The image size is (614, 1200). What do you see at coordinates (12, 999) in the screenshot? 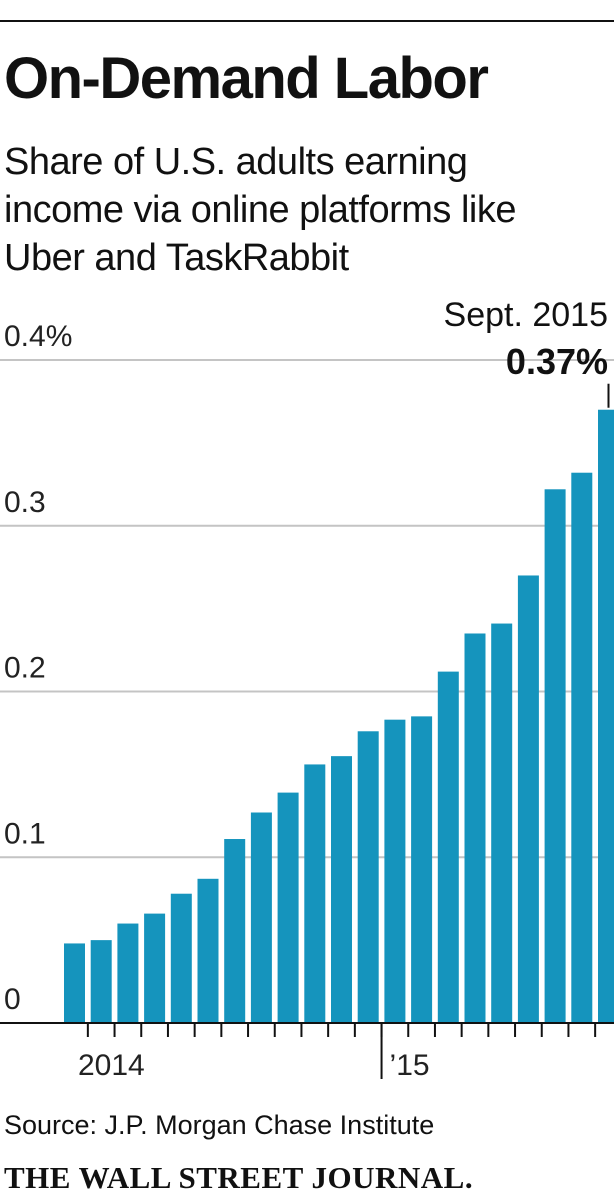
I see `y-tick-label: 0` at bounding box center [12, 999].